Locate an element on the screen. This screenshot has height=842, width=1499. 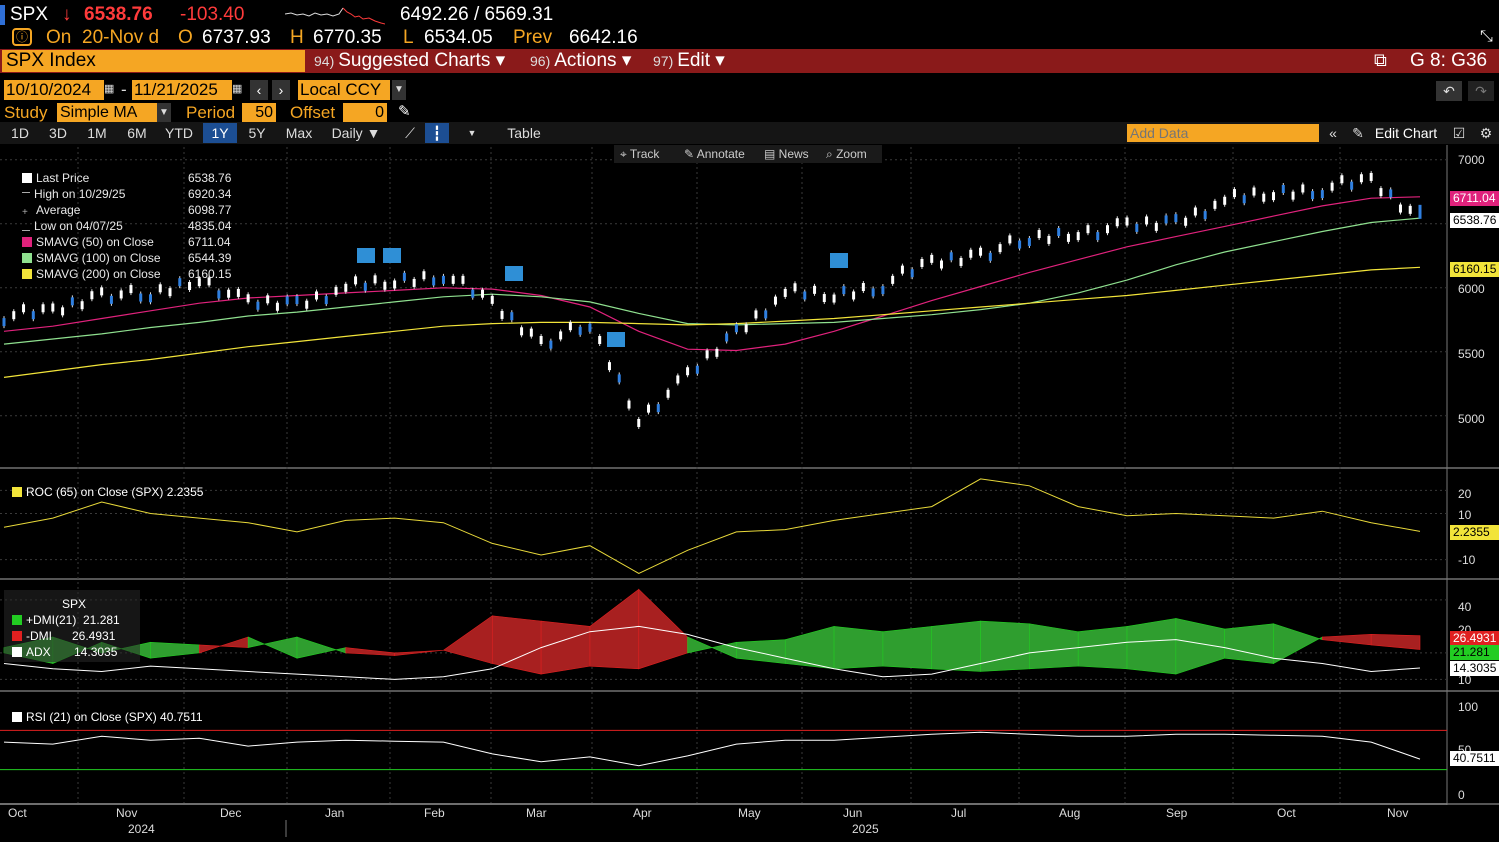
last-price-tag: 6538.76 is located at coordinates (1474, 220).